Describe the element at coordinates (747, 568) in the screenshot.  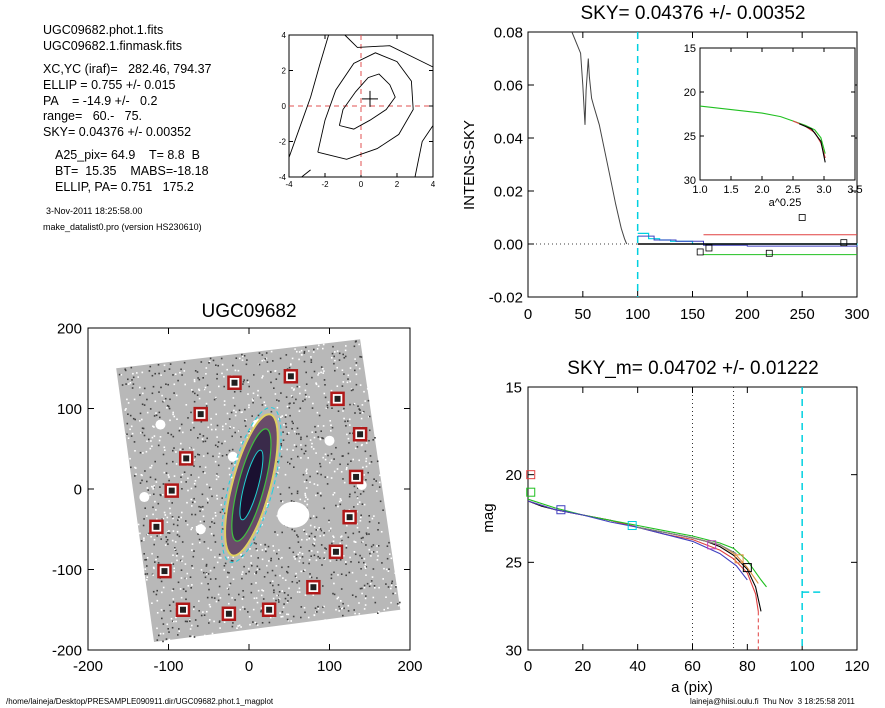
I see `mag-square-marker` at that location.